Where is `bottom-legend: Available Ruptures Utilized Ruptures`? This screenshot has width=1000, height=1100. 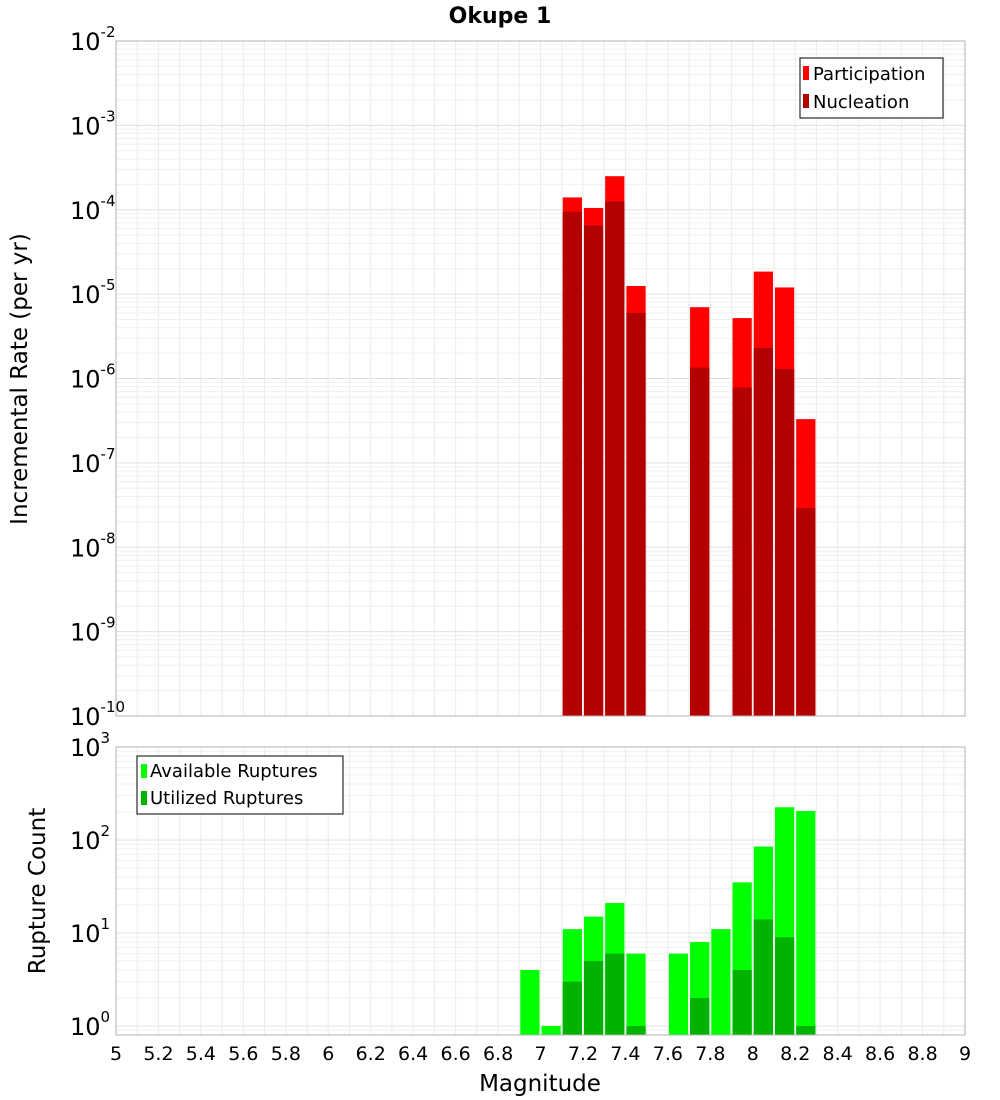
bottom-legend: Available Ruptures Utilized Ruptures is located at coordinates (240, 785).